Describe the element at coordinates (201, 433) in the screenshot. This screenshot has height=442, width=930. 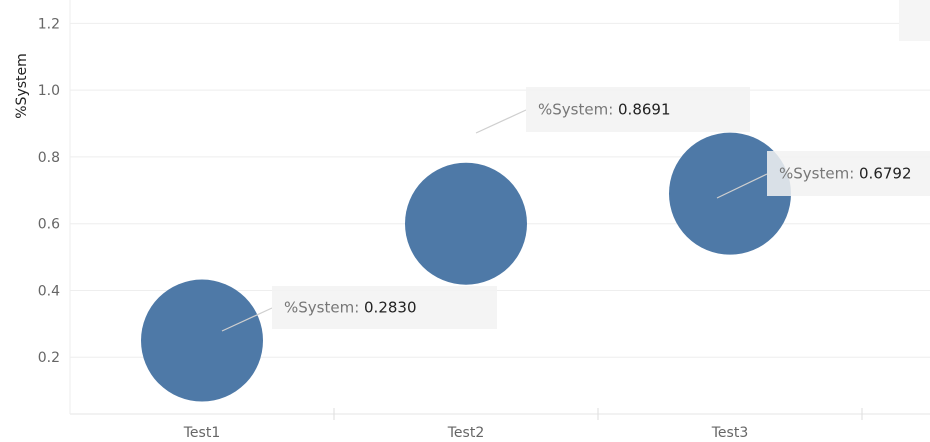
I see `x-tick-label: Test1` at that location.